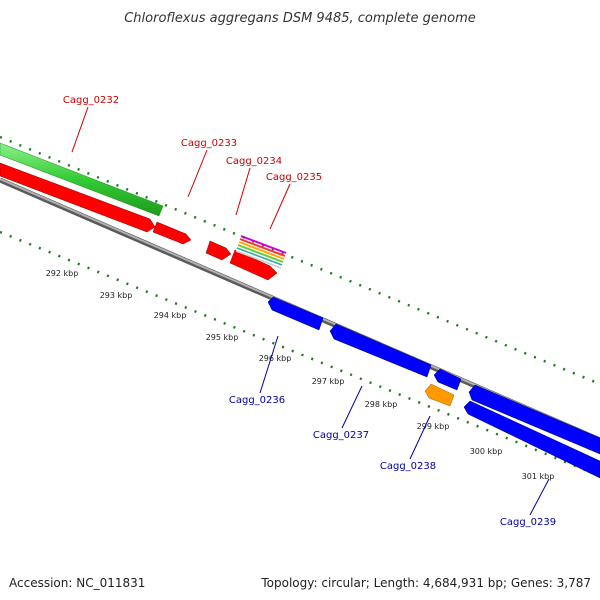 Image resolution: width=600 pixels, height=600 pixels. Describe the element at coordinates (528, 522) in the screenshot. I see `gene-label-cagg-0239: Cagg_0239` at that location.